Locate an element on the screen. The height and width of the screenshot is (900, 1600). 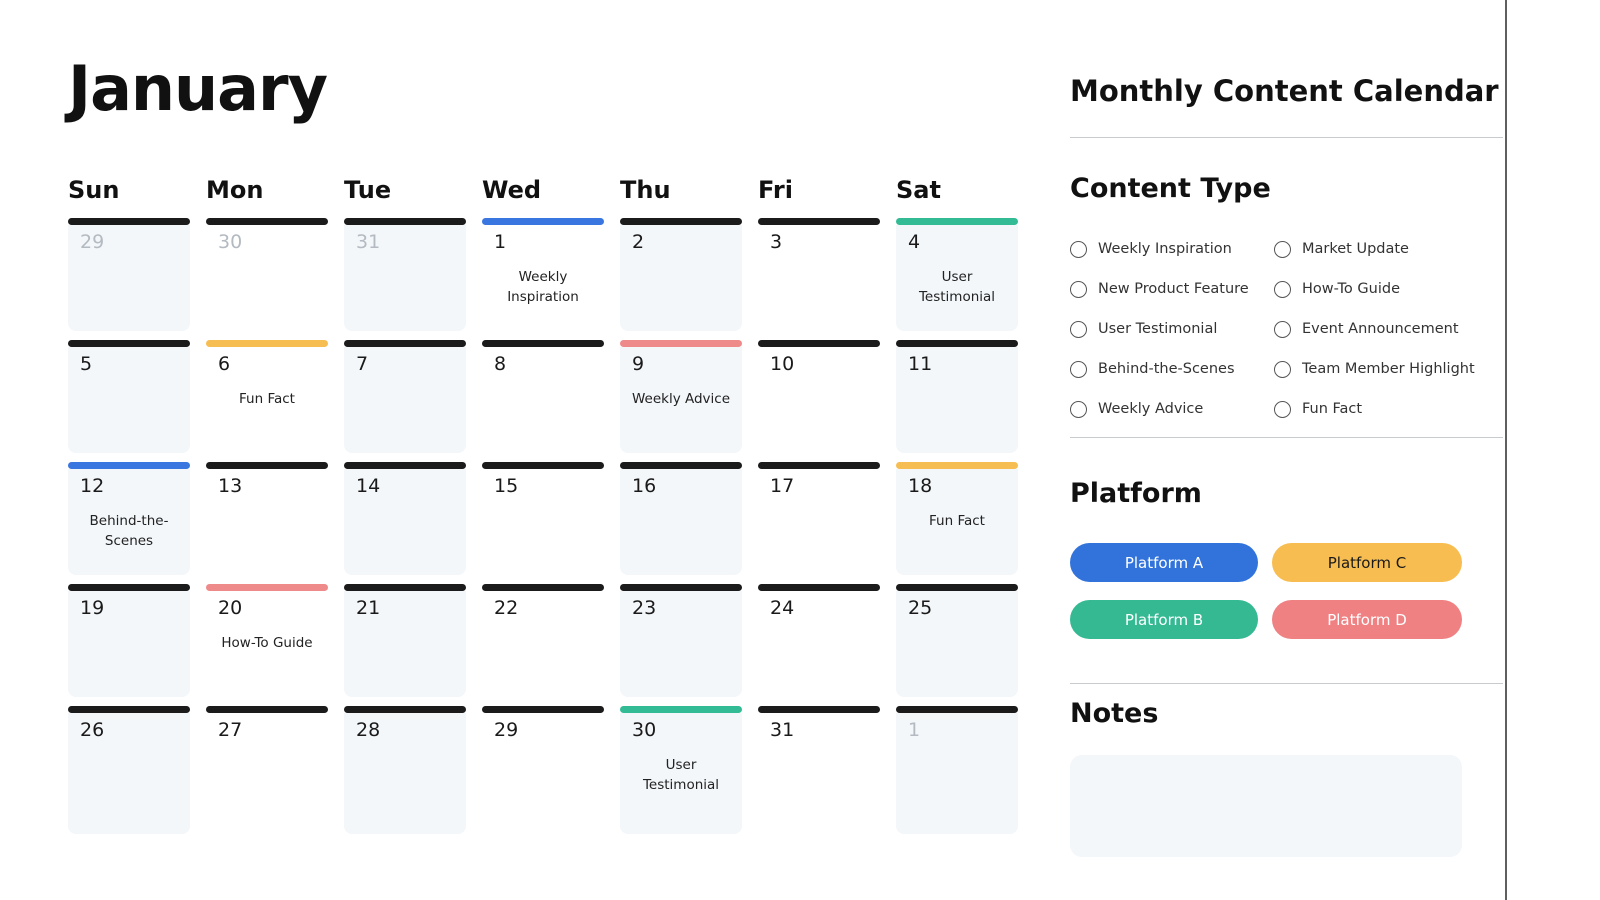
platform-button-d: Platform D is located at coordinates (1367, 619).